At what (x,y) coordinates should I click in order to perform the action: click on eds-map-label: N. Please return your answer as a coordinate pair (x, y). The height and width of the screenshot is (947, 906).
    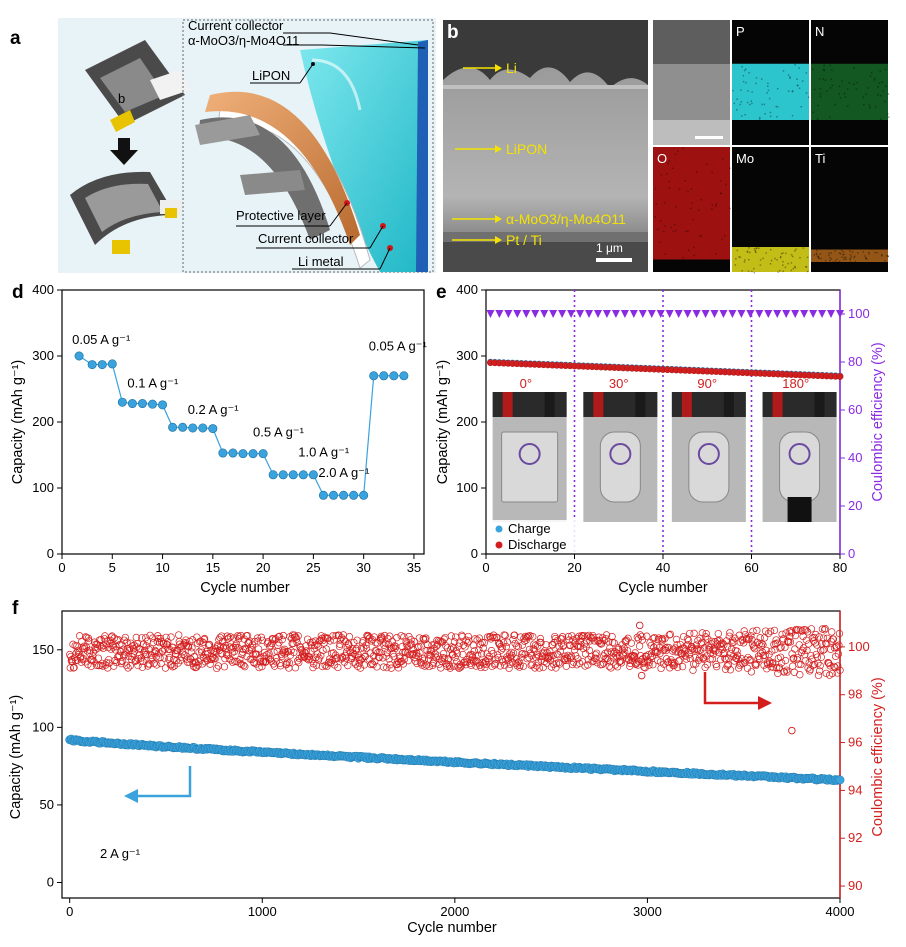
    Looking at the image, I should click on (819, 31).